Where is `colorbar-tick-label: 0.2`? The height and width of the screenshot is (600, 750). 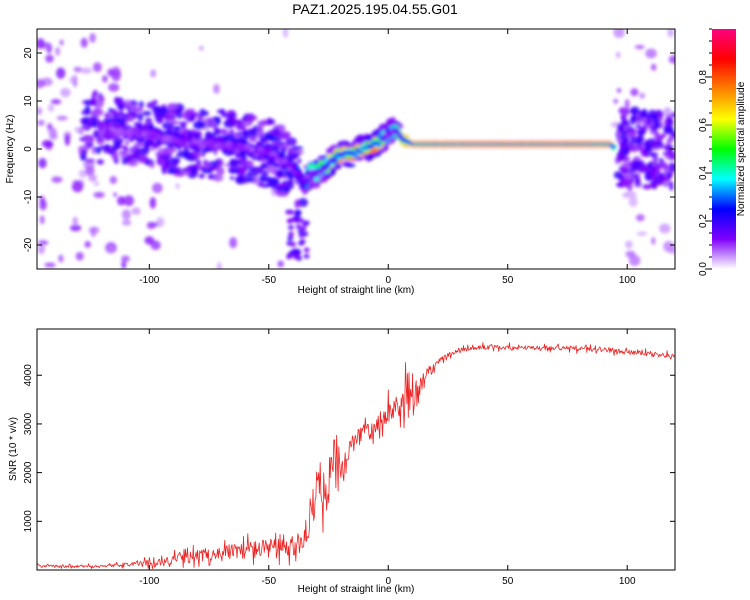
colorbar-tick-label: 0.2 is located at coordinates (703, 221).